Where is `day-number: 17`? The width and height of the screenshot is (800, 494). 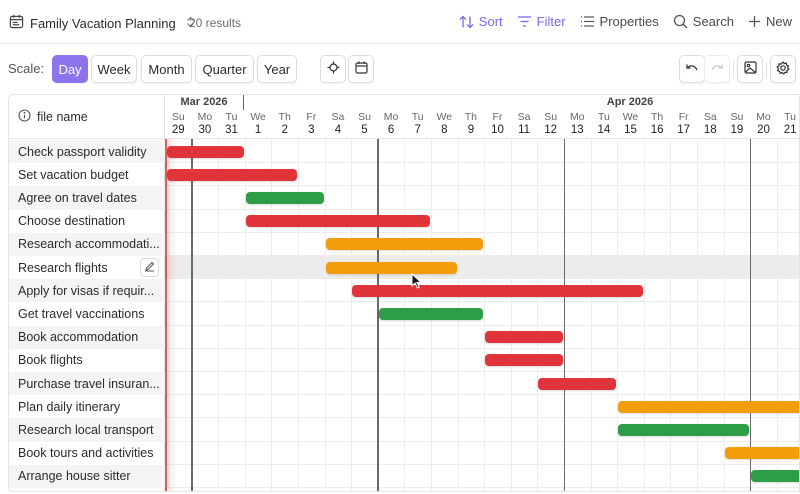 day-number: 17 is located at coordinates (684, 130).